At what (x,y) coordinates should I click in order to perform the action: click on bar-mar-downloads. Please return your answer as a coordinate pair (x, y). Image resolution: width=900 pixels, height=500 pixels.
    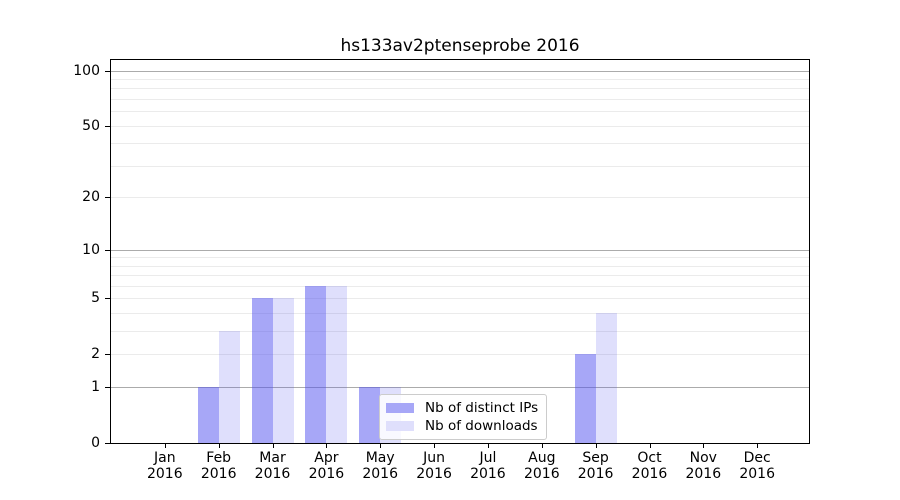
    Looking at the image, I should click on (283, 370).